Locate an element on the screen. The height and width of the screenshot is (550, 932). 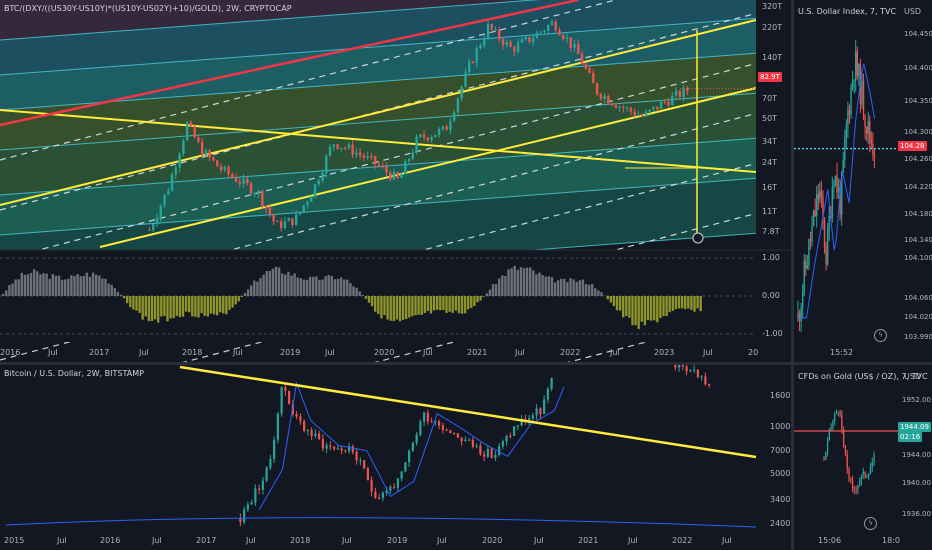
btc-time-tick: 2021 is located at coordinates (588, 540).